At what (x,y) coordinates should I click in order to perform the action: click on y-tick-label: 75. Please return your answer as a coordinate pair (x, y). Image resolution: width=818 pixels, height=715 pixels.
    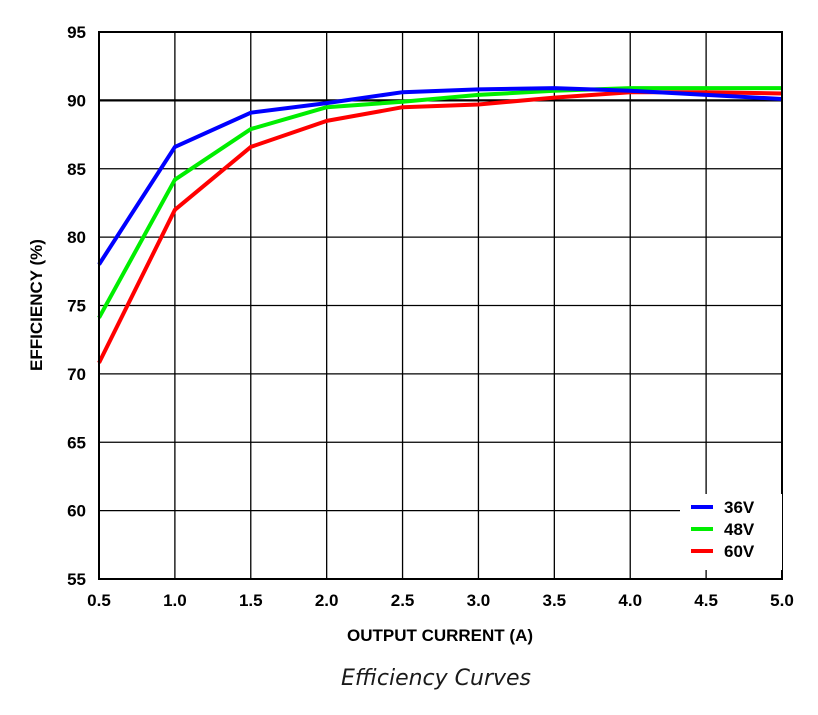
    Looking at the image, I should click on (76, 306).